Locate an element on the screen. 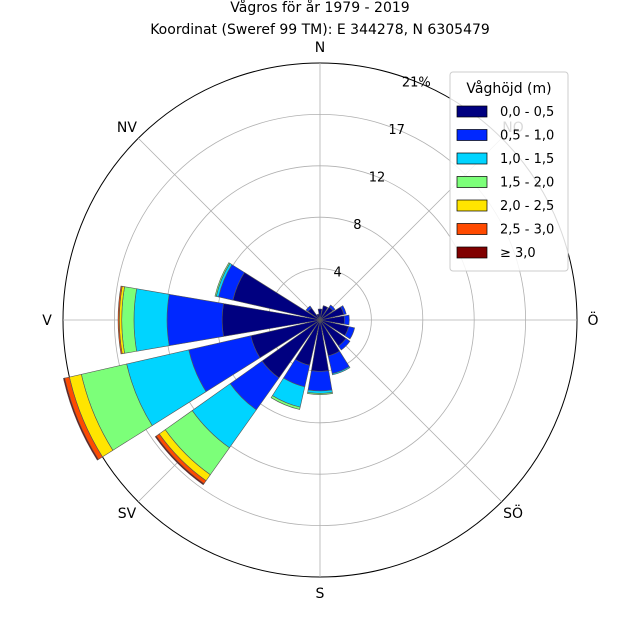  legend-label: 1,5 - 2,0 is located at coordinates (527, 183).